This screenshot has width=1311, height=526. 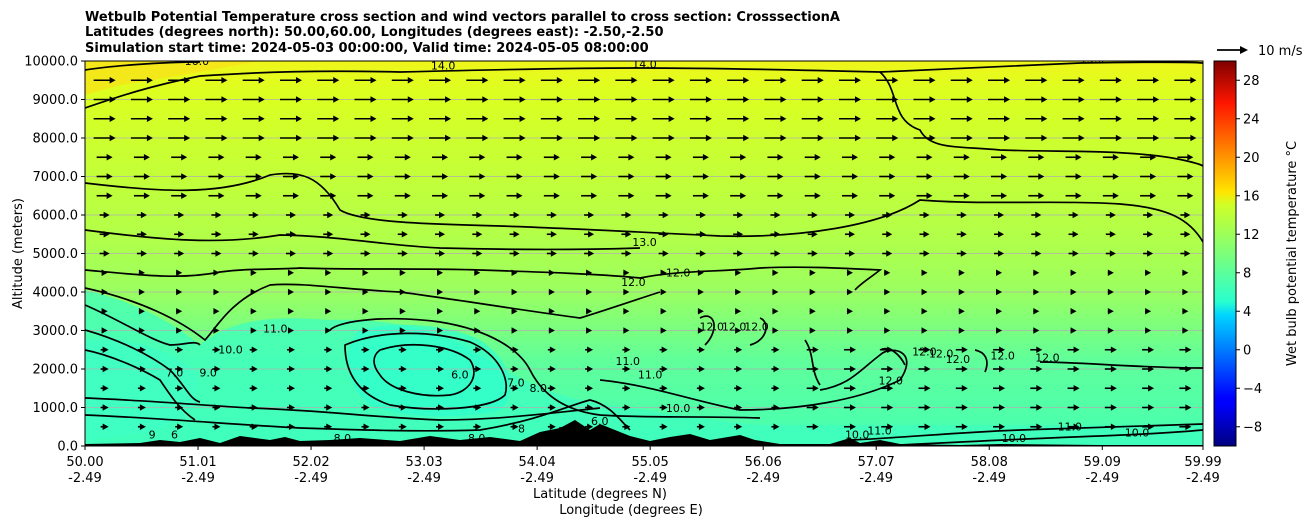 What do you see at coordinates (763, 462) in the screenshot?
I see `x-tick-label-lat: 56.06` at bounding box center [763, 462].